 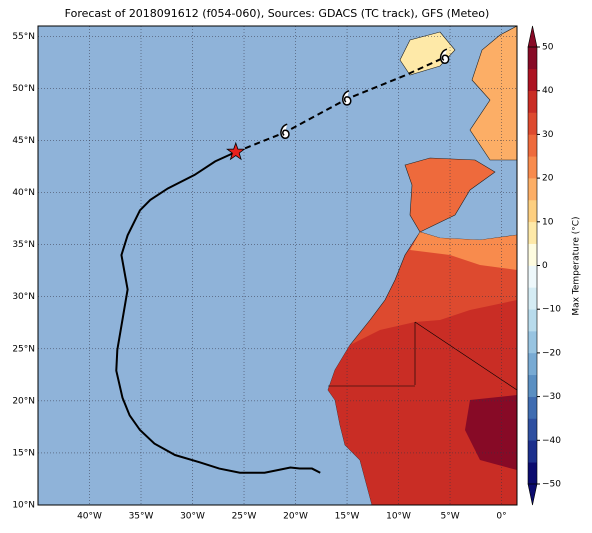 I want to click on colorbar-tick-label: −50, so click(x=551, y=485).